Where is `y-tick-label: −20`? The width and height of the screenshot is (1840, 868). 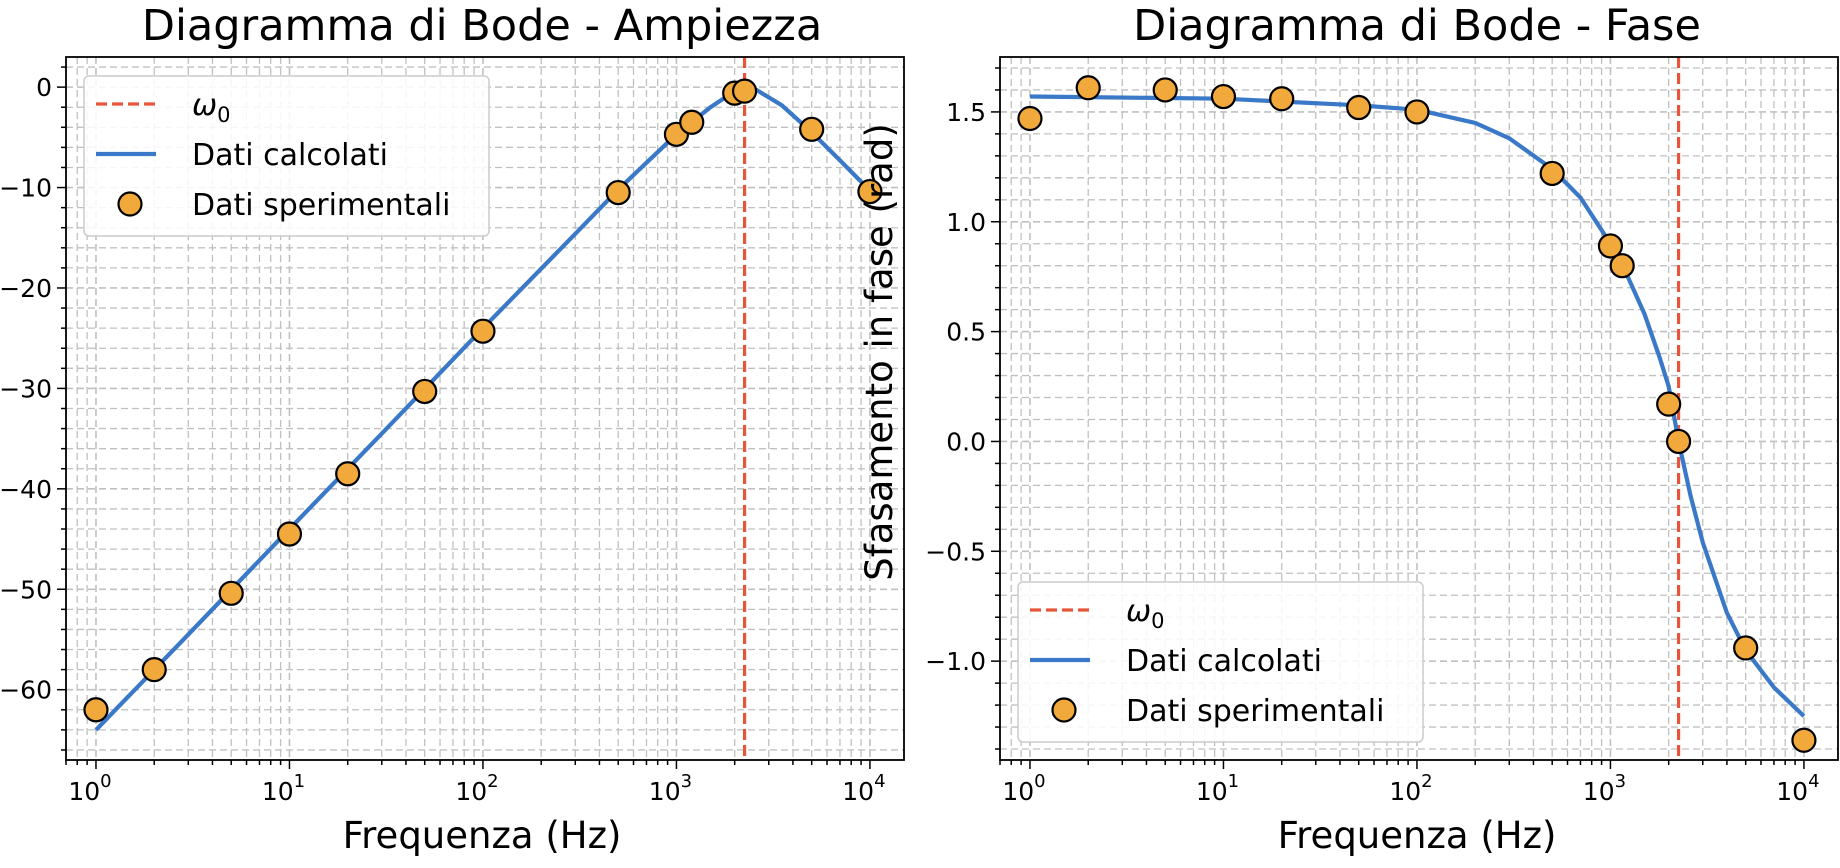
y-tick-label: −20 is located at coordinates (26, 288).